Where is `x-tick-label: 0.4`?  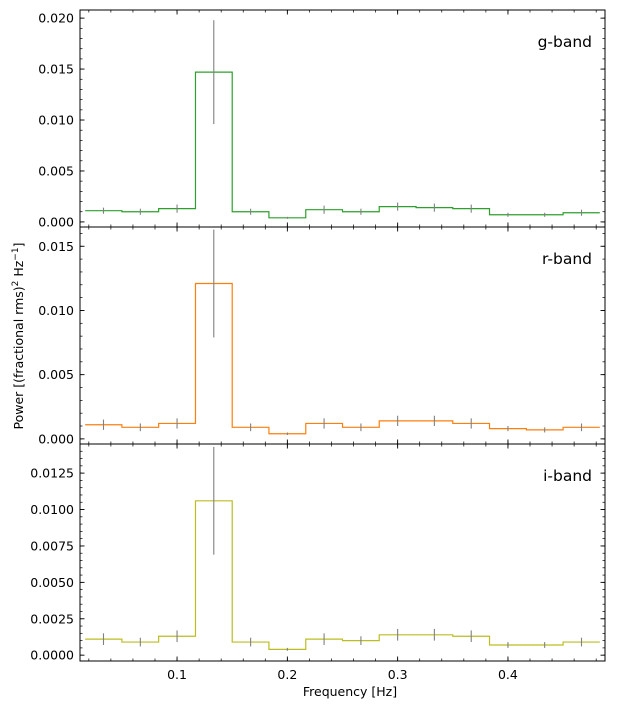 x-tick-label: 0.4 is located at coordinates (508, 674).